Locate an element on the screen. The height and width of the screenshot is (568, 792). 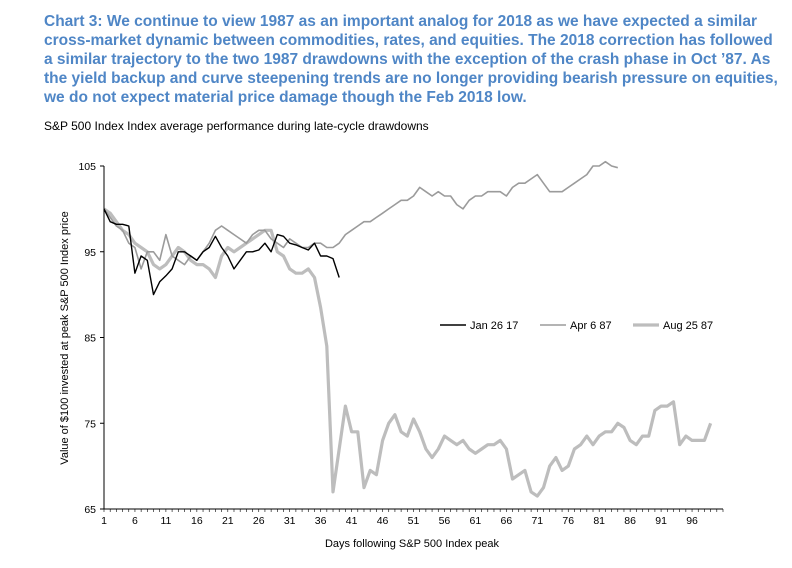
x-tick-label: 96 is located at coordinates (692, 521).